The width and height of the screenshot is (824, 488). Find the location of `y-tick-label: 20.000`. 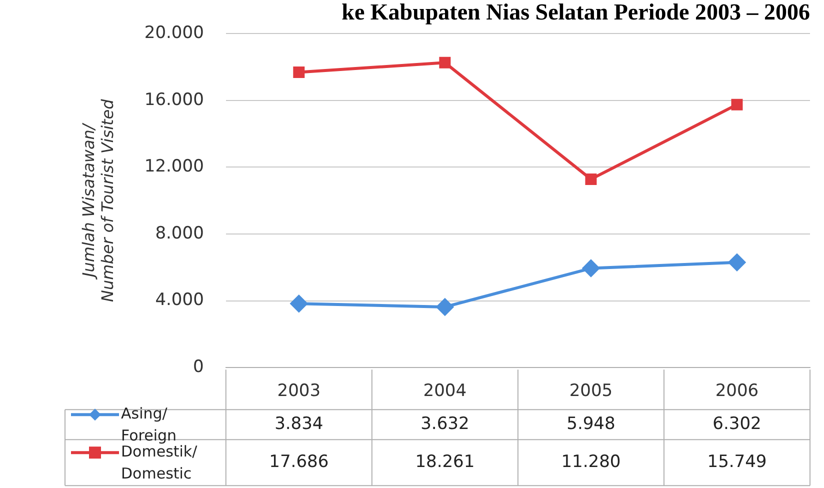

y-tick-label: 20.000 is located at coordinates (174, 33).